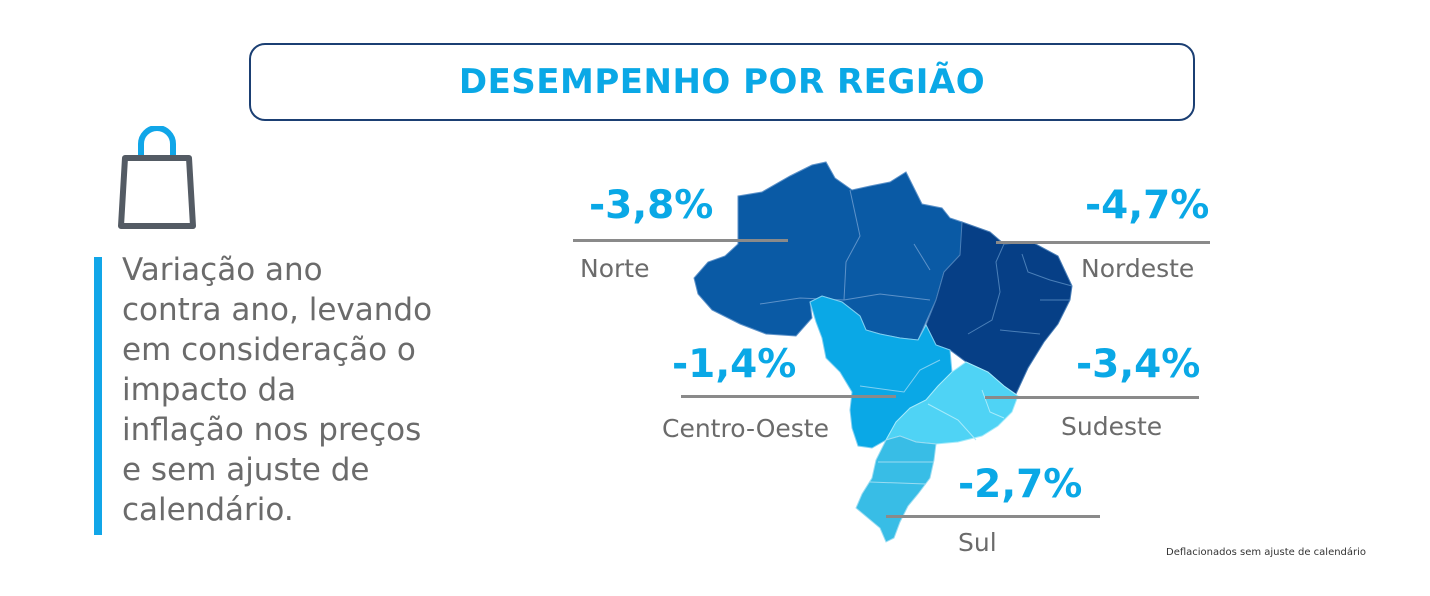  What do you see at coordinates (615, 268) in the screenshot?
I see `norte-label: Norte` at bounding box center [615, 268].